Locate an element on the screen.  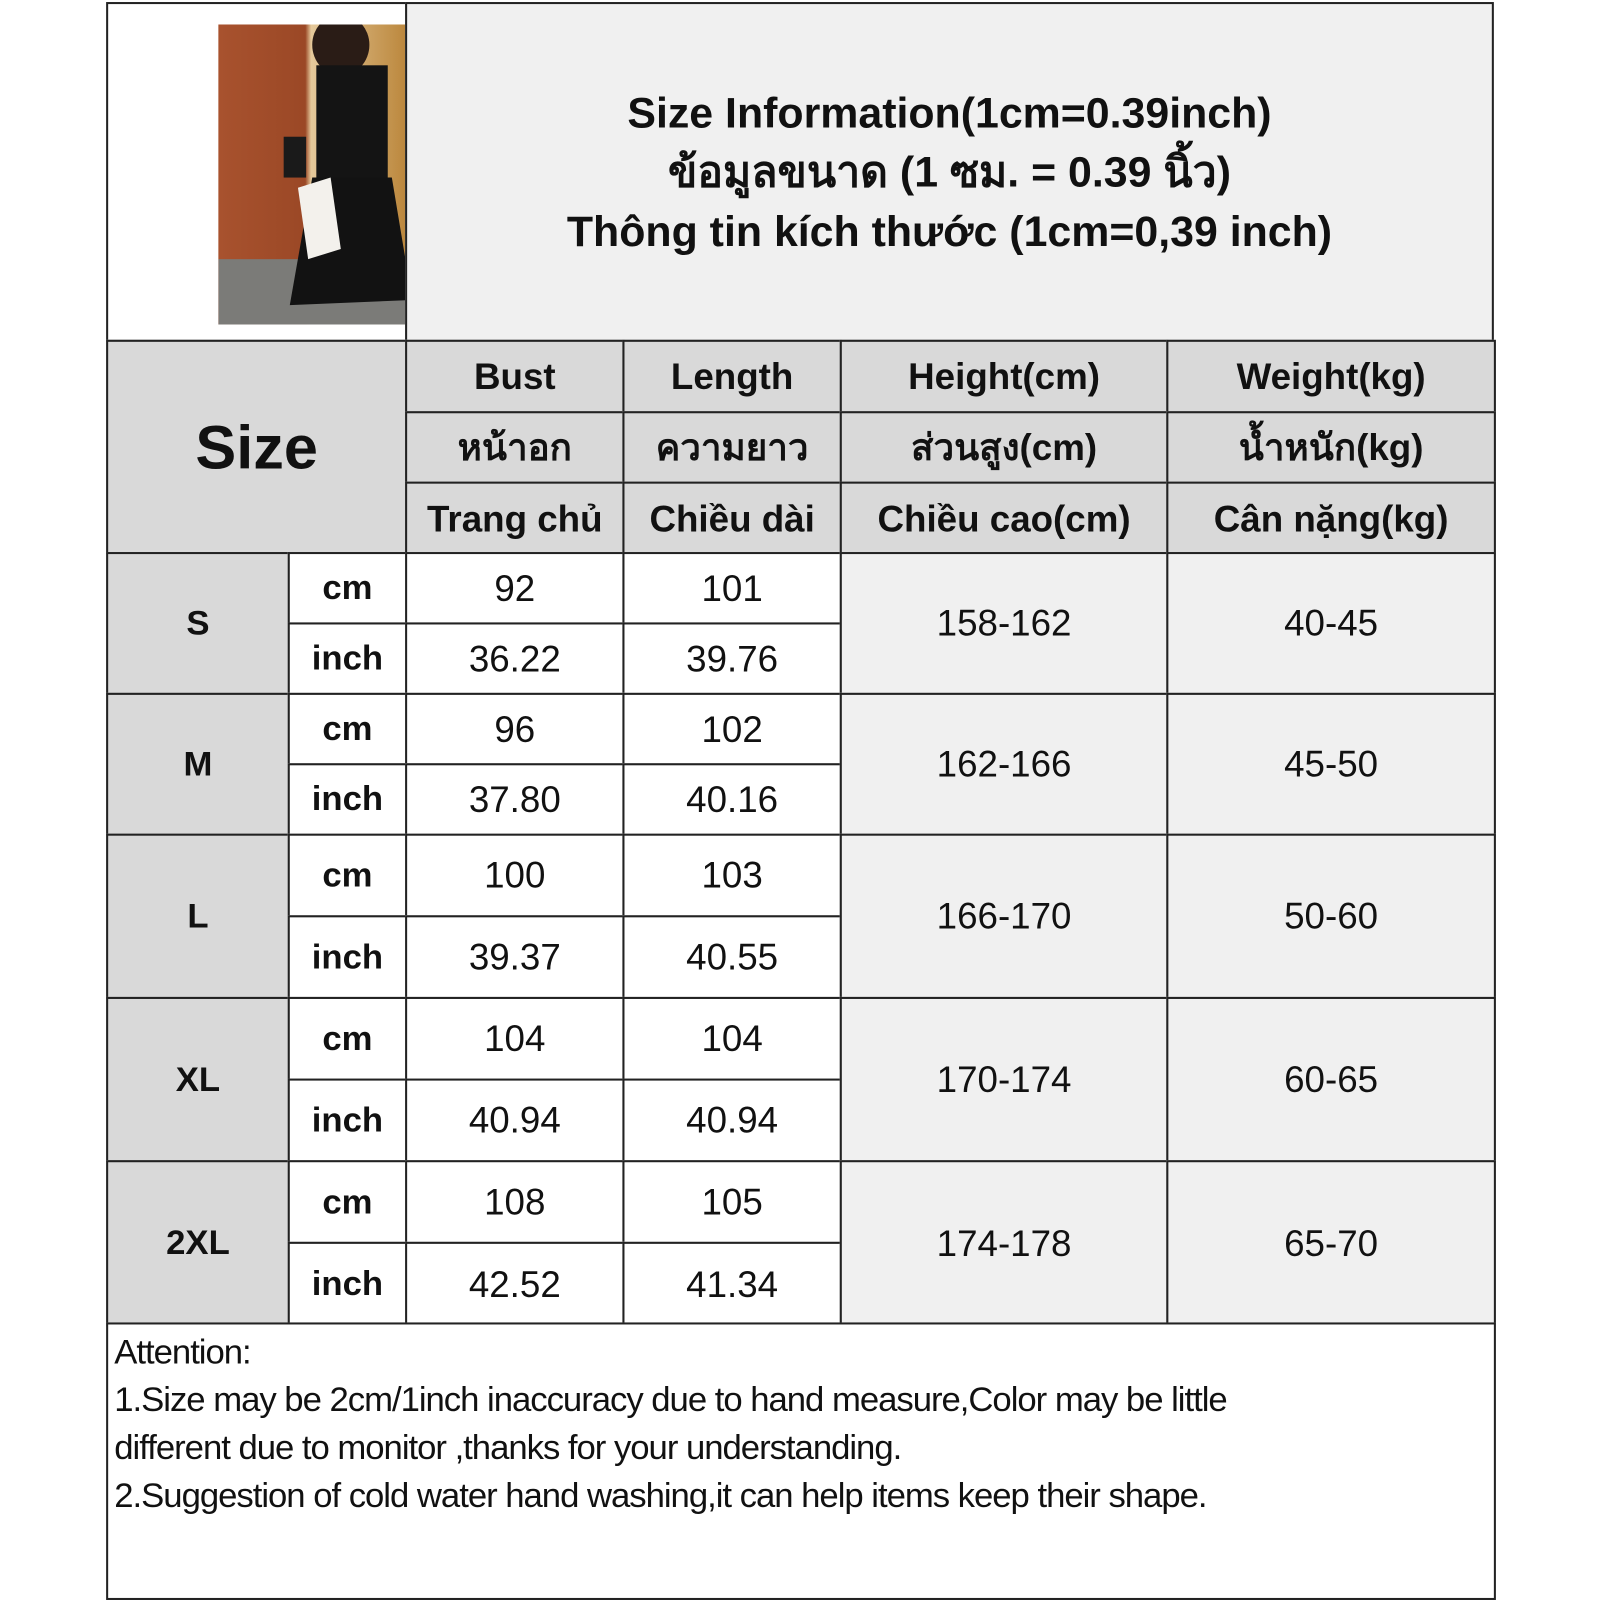
column-header: ความยาว is located at coordinates (732, 447).